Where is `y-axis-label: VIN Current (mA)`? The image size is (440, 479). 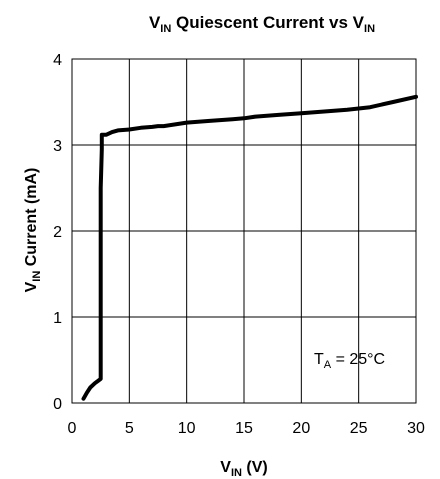
y-axis-label: VIN Current (mA) is located at coordinates (33, 230).